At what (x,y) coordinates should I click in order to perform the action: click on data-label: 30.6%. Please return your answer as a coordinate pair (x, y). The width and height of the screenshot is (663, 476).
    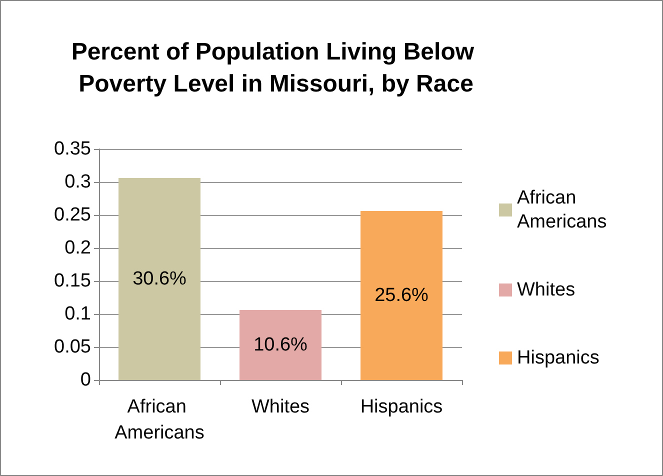
    Looking at the image, I should click on (159, 279).